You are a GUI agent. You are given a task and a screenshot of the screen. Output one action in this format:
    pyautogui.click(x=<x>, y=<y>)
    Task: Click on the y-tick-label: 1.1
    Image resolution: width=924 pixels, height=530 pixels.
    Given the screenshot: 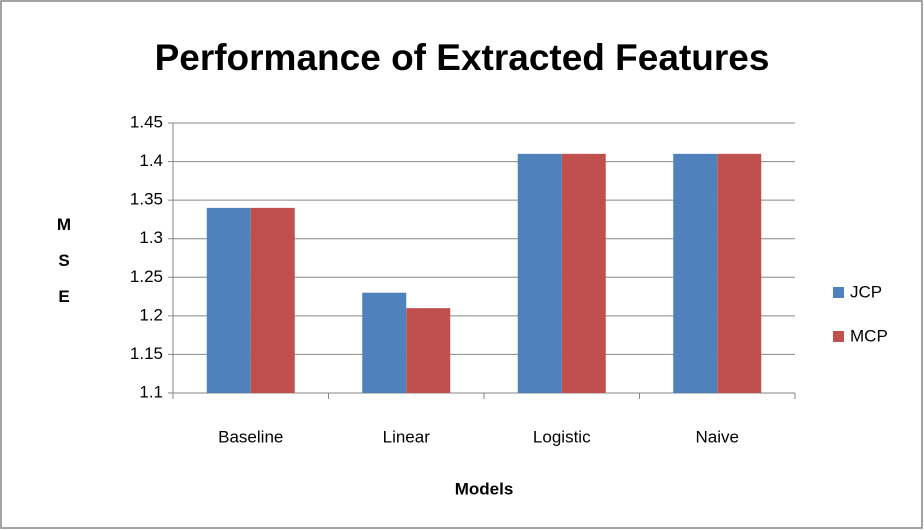 What is the action you would take?
    pyautogui.click(x=151, y=391)
    